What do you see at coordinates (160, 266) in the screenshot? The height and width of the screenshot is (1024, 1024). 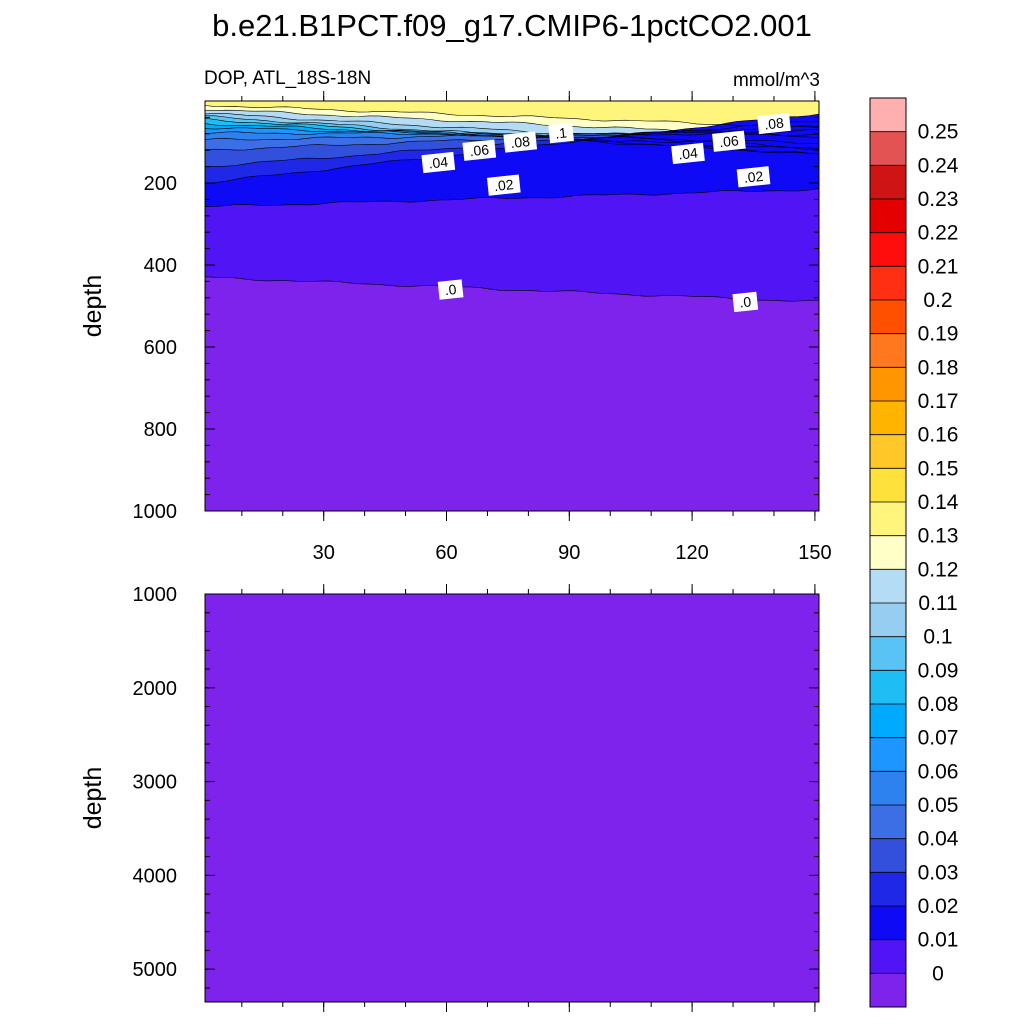 I see `y-tick-label: 400` at bounding box center [160, 266].